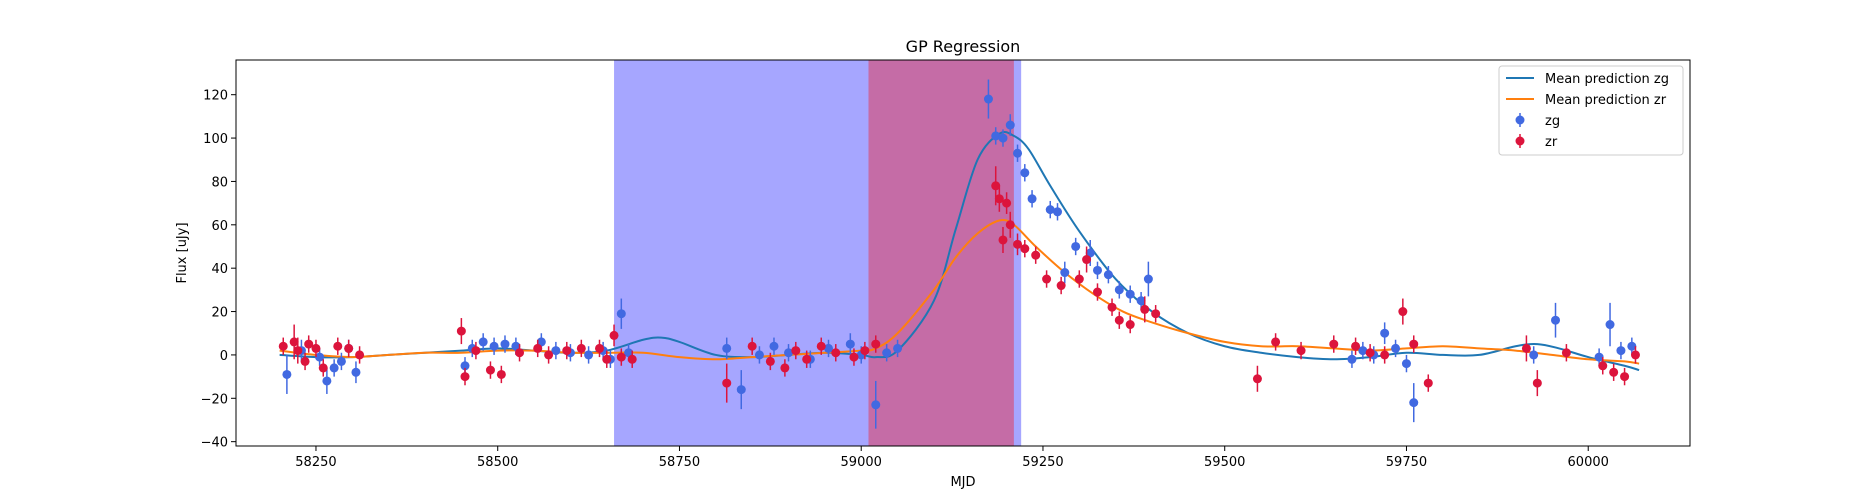  I want to click on y-tick-label: 0, so click(224, 356).